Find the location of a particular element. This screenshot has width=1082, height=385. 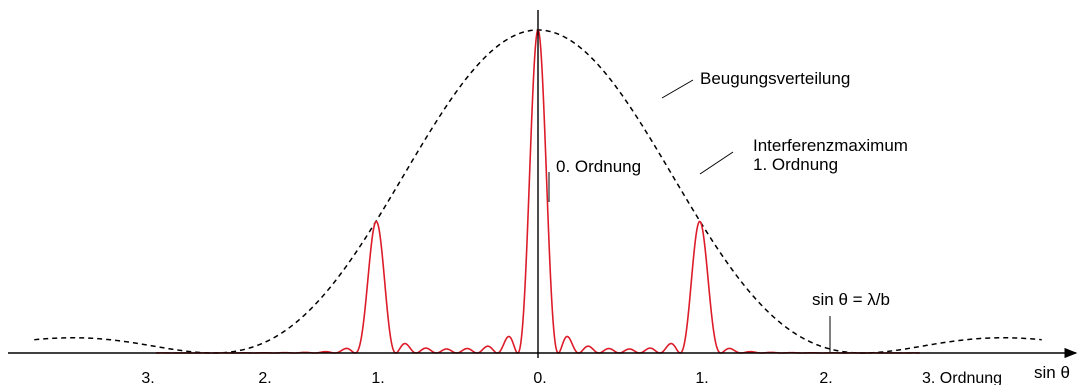

envelope-leader-line is located at coordinates (677, 89).